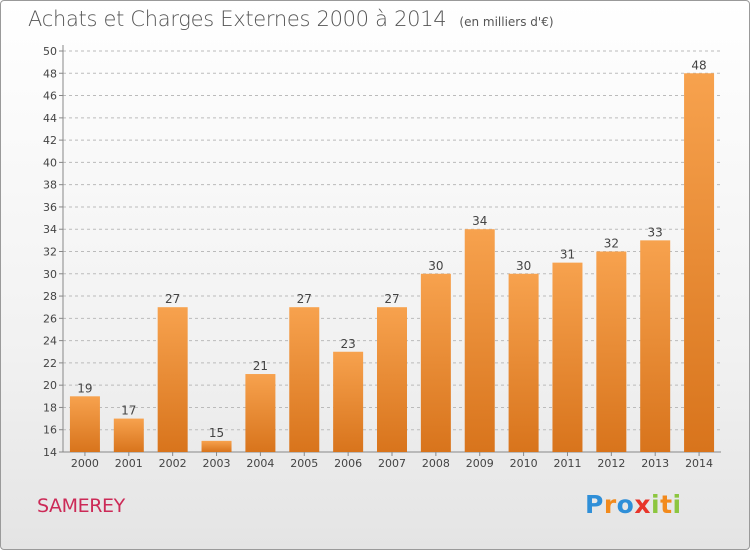 This screenshot has height=550, width=750. Describe the element at coordinates (50, 73) in the screenshot. I see `y-tick-label: 48` at that location.